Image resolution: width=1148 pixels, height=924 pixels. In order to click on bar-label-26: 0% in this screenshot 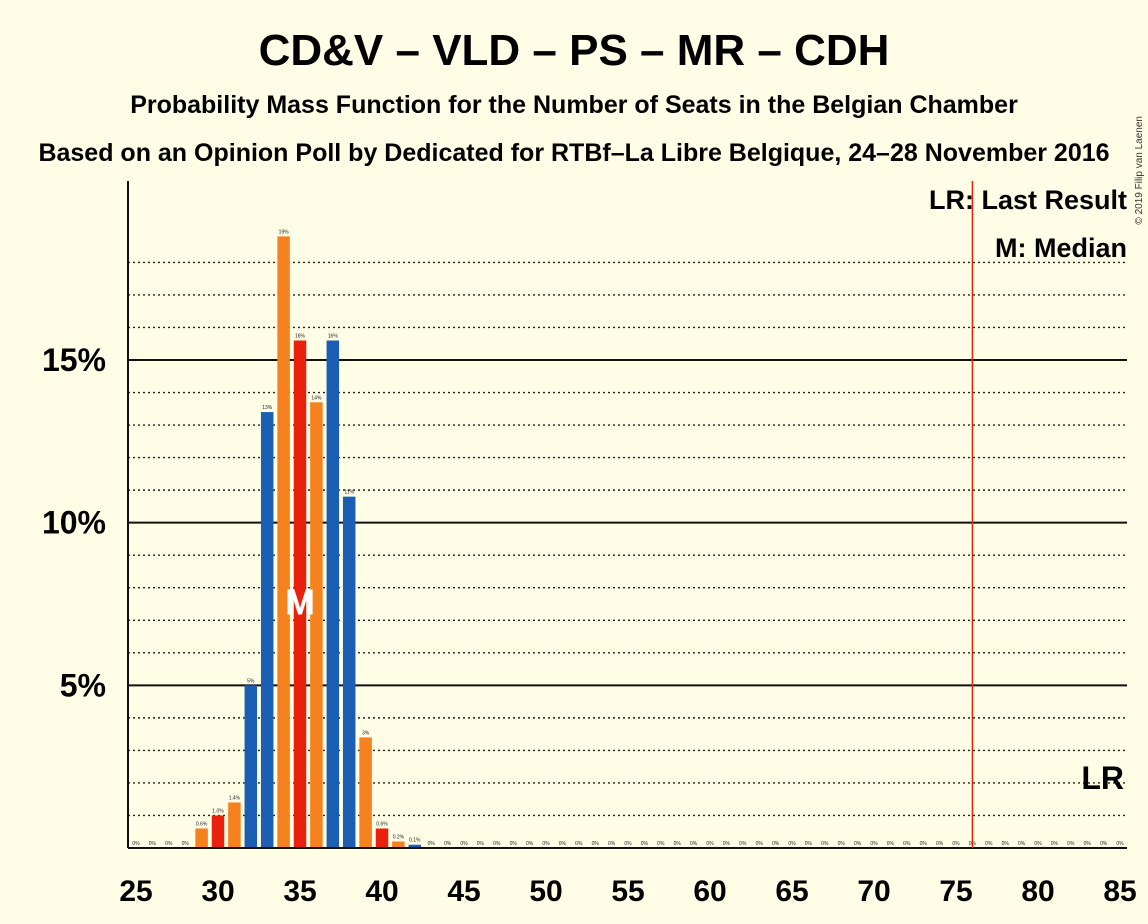, I will do `click(153, 844)`.